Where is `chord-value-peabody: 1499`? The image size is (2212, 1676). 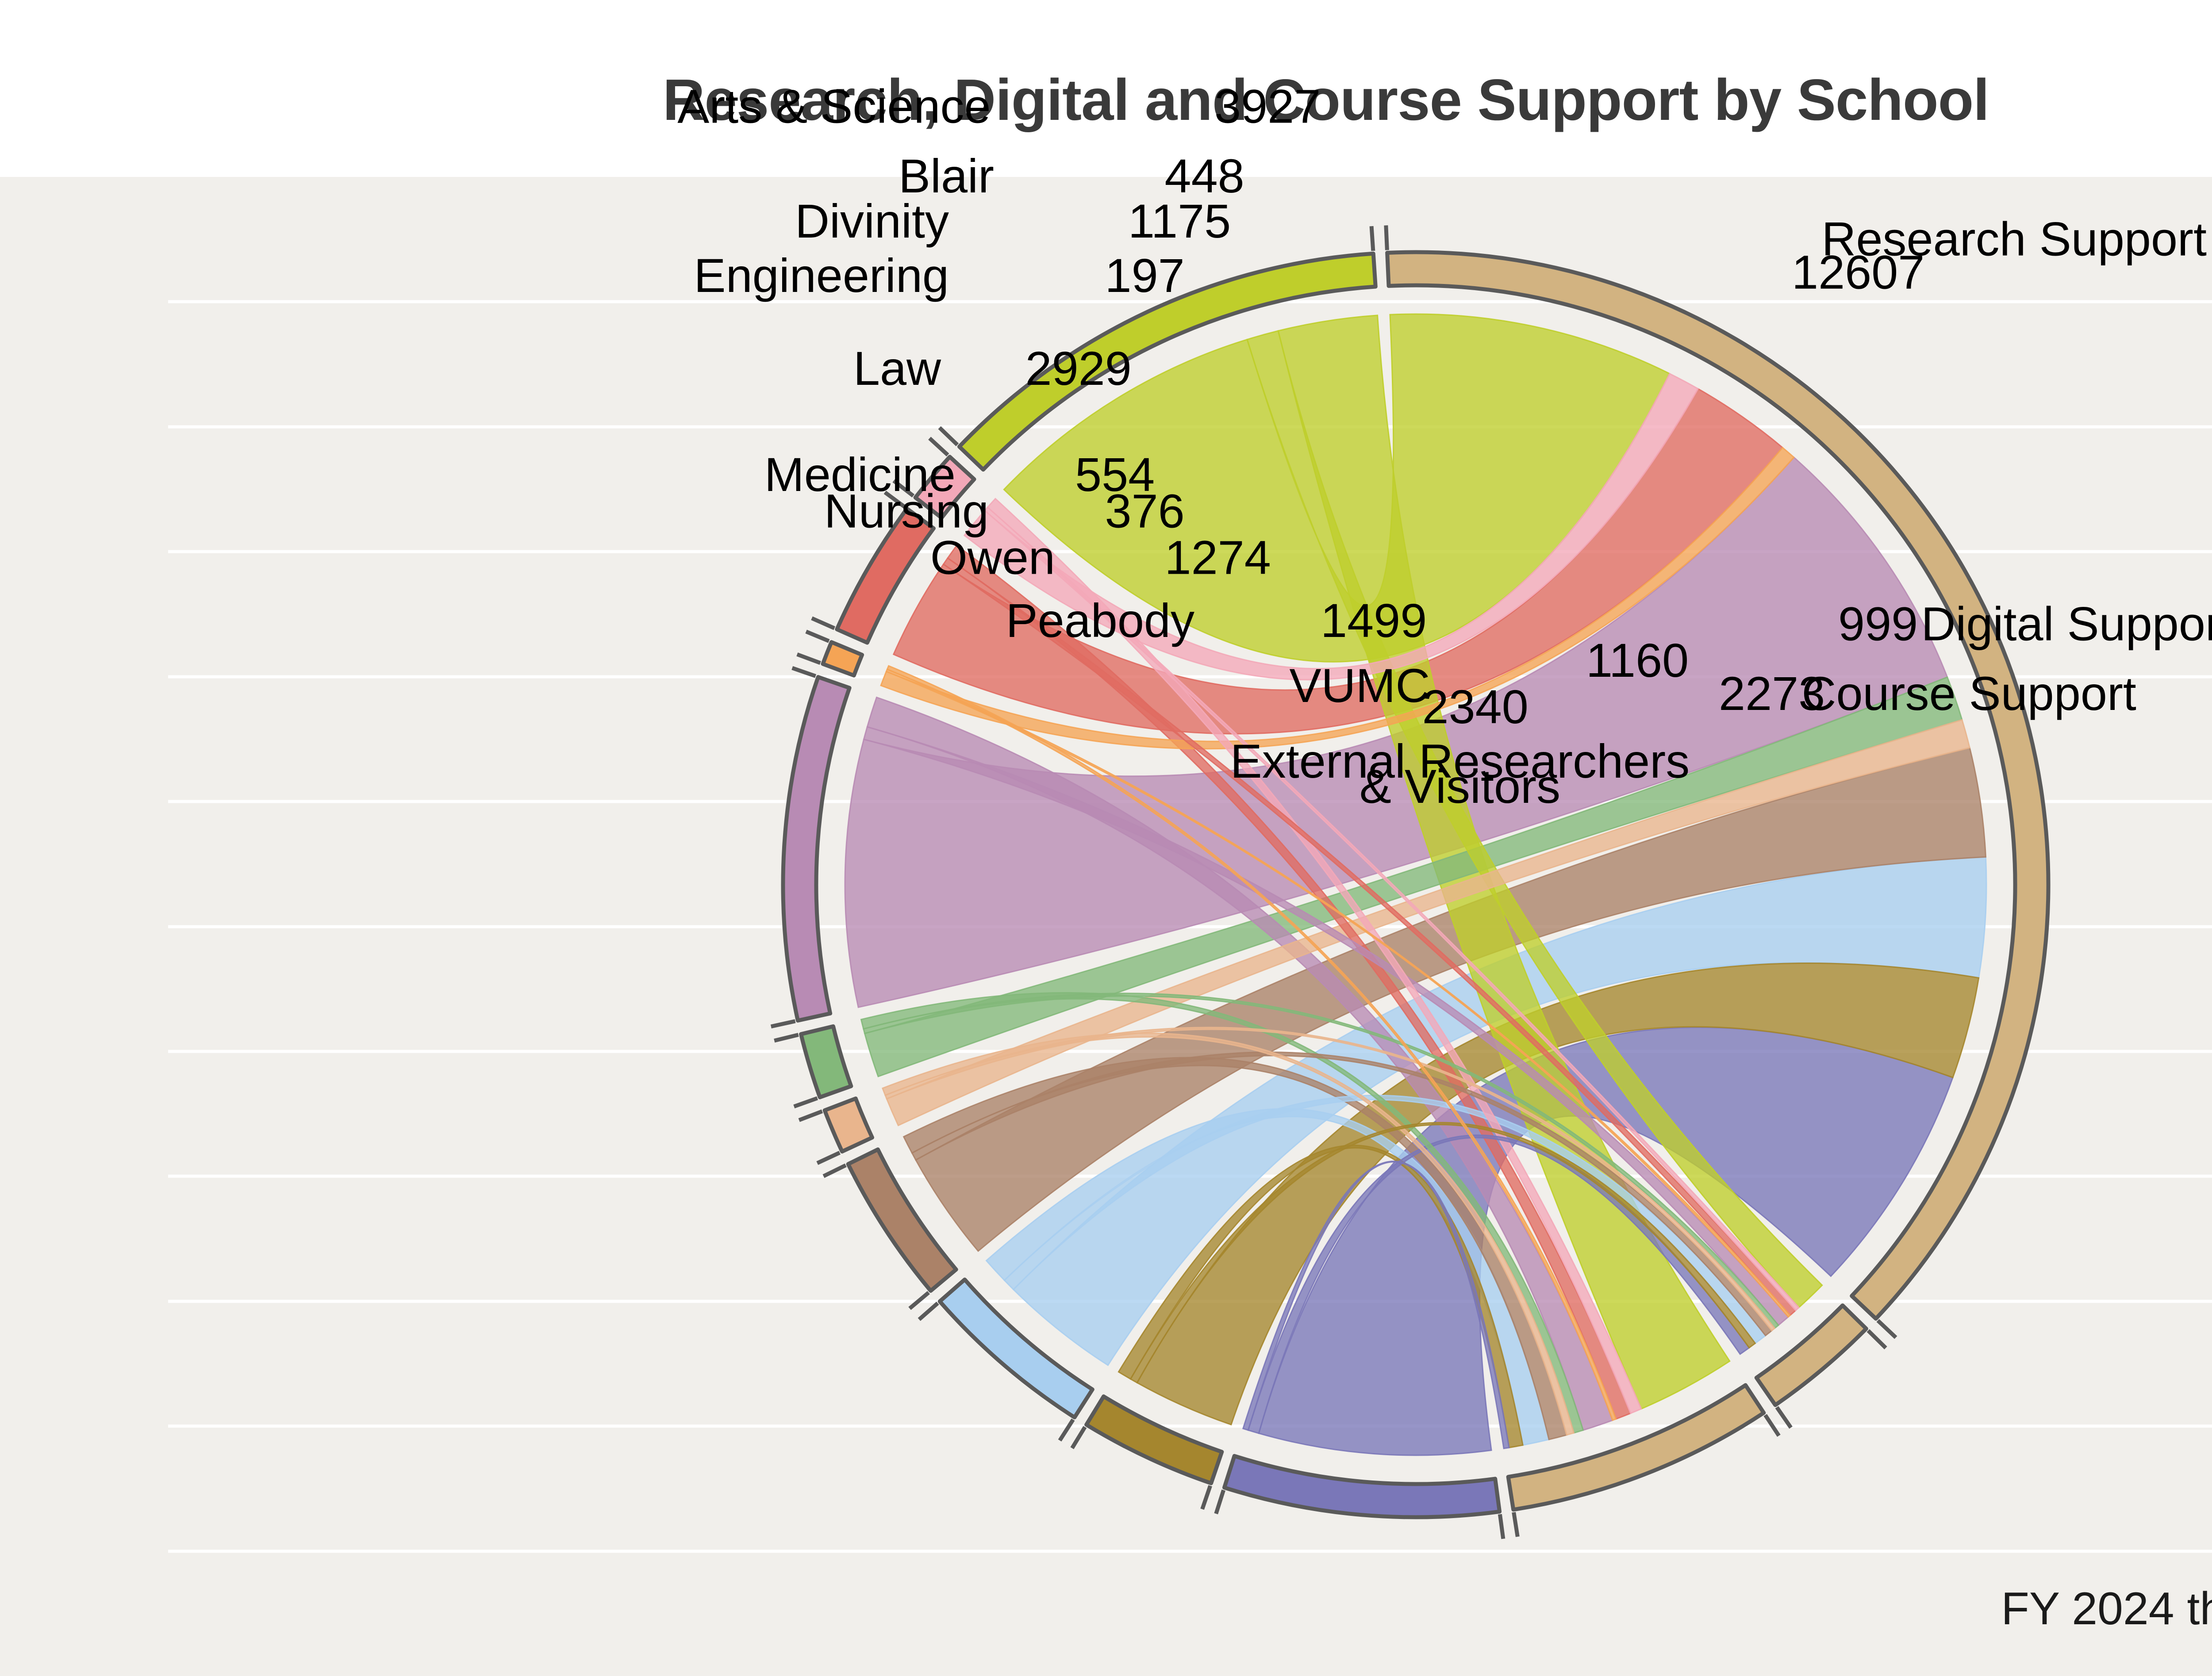
chord-value-peabody: 1499 is located at coordinates (1374, 620).